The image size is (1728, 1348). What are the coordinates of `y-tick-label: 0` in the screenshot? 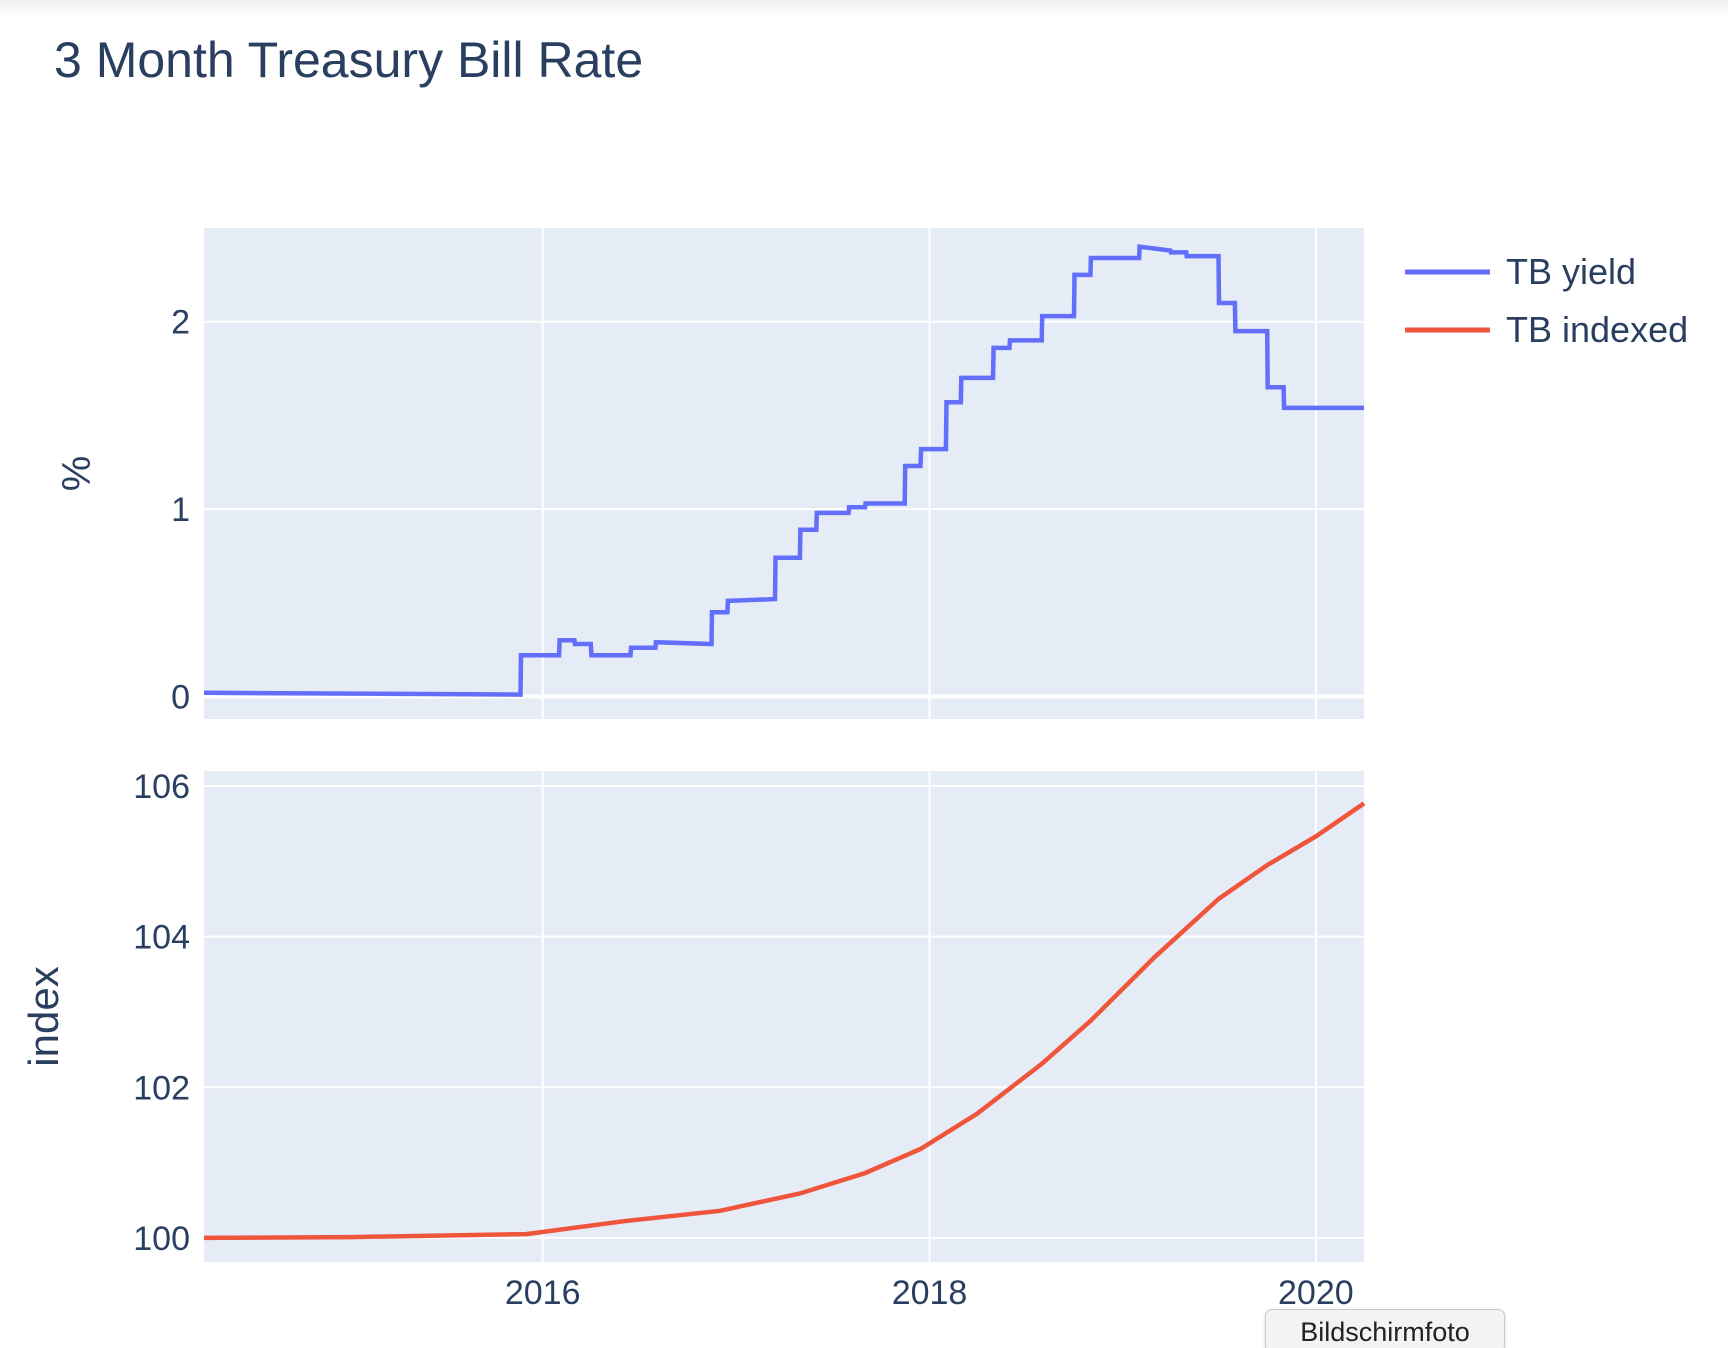 It's located at (180, 698).